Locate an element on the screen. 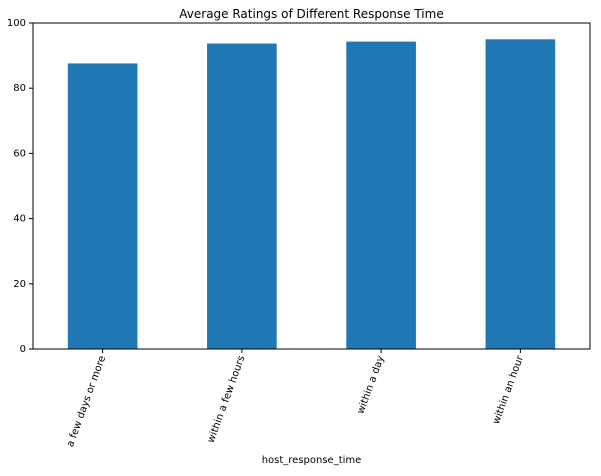  y-tick-label-3: 60 is located at coordinates (19, 153).